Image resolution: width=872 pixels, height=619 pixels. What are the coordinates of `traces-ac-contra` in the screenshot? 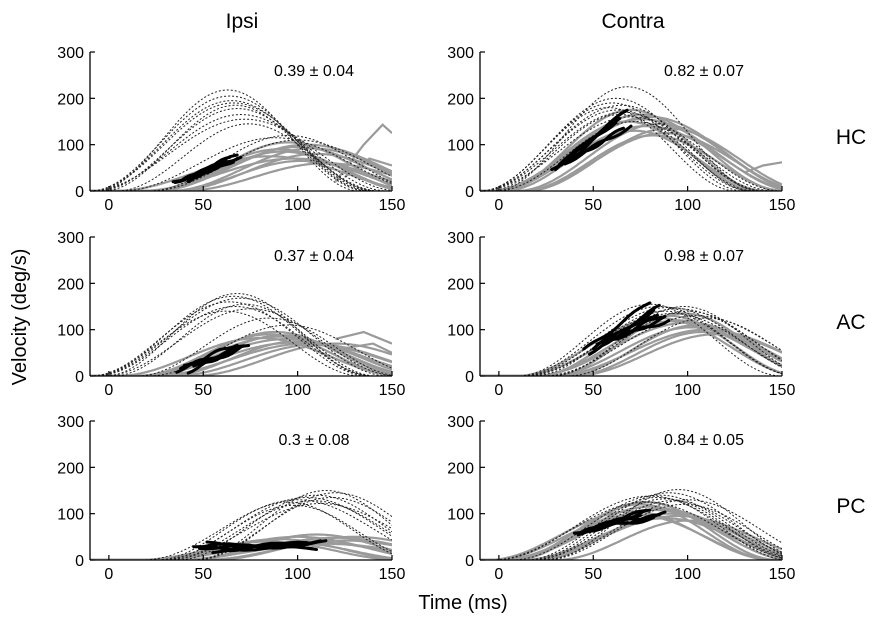 It's located at (631, 338).